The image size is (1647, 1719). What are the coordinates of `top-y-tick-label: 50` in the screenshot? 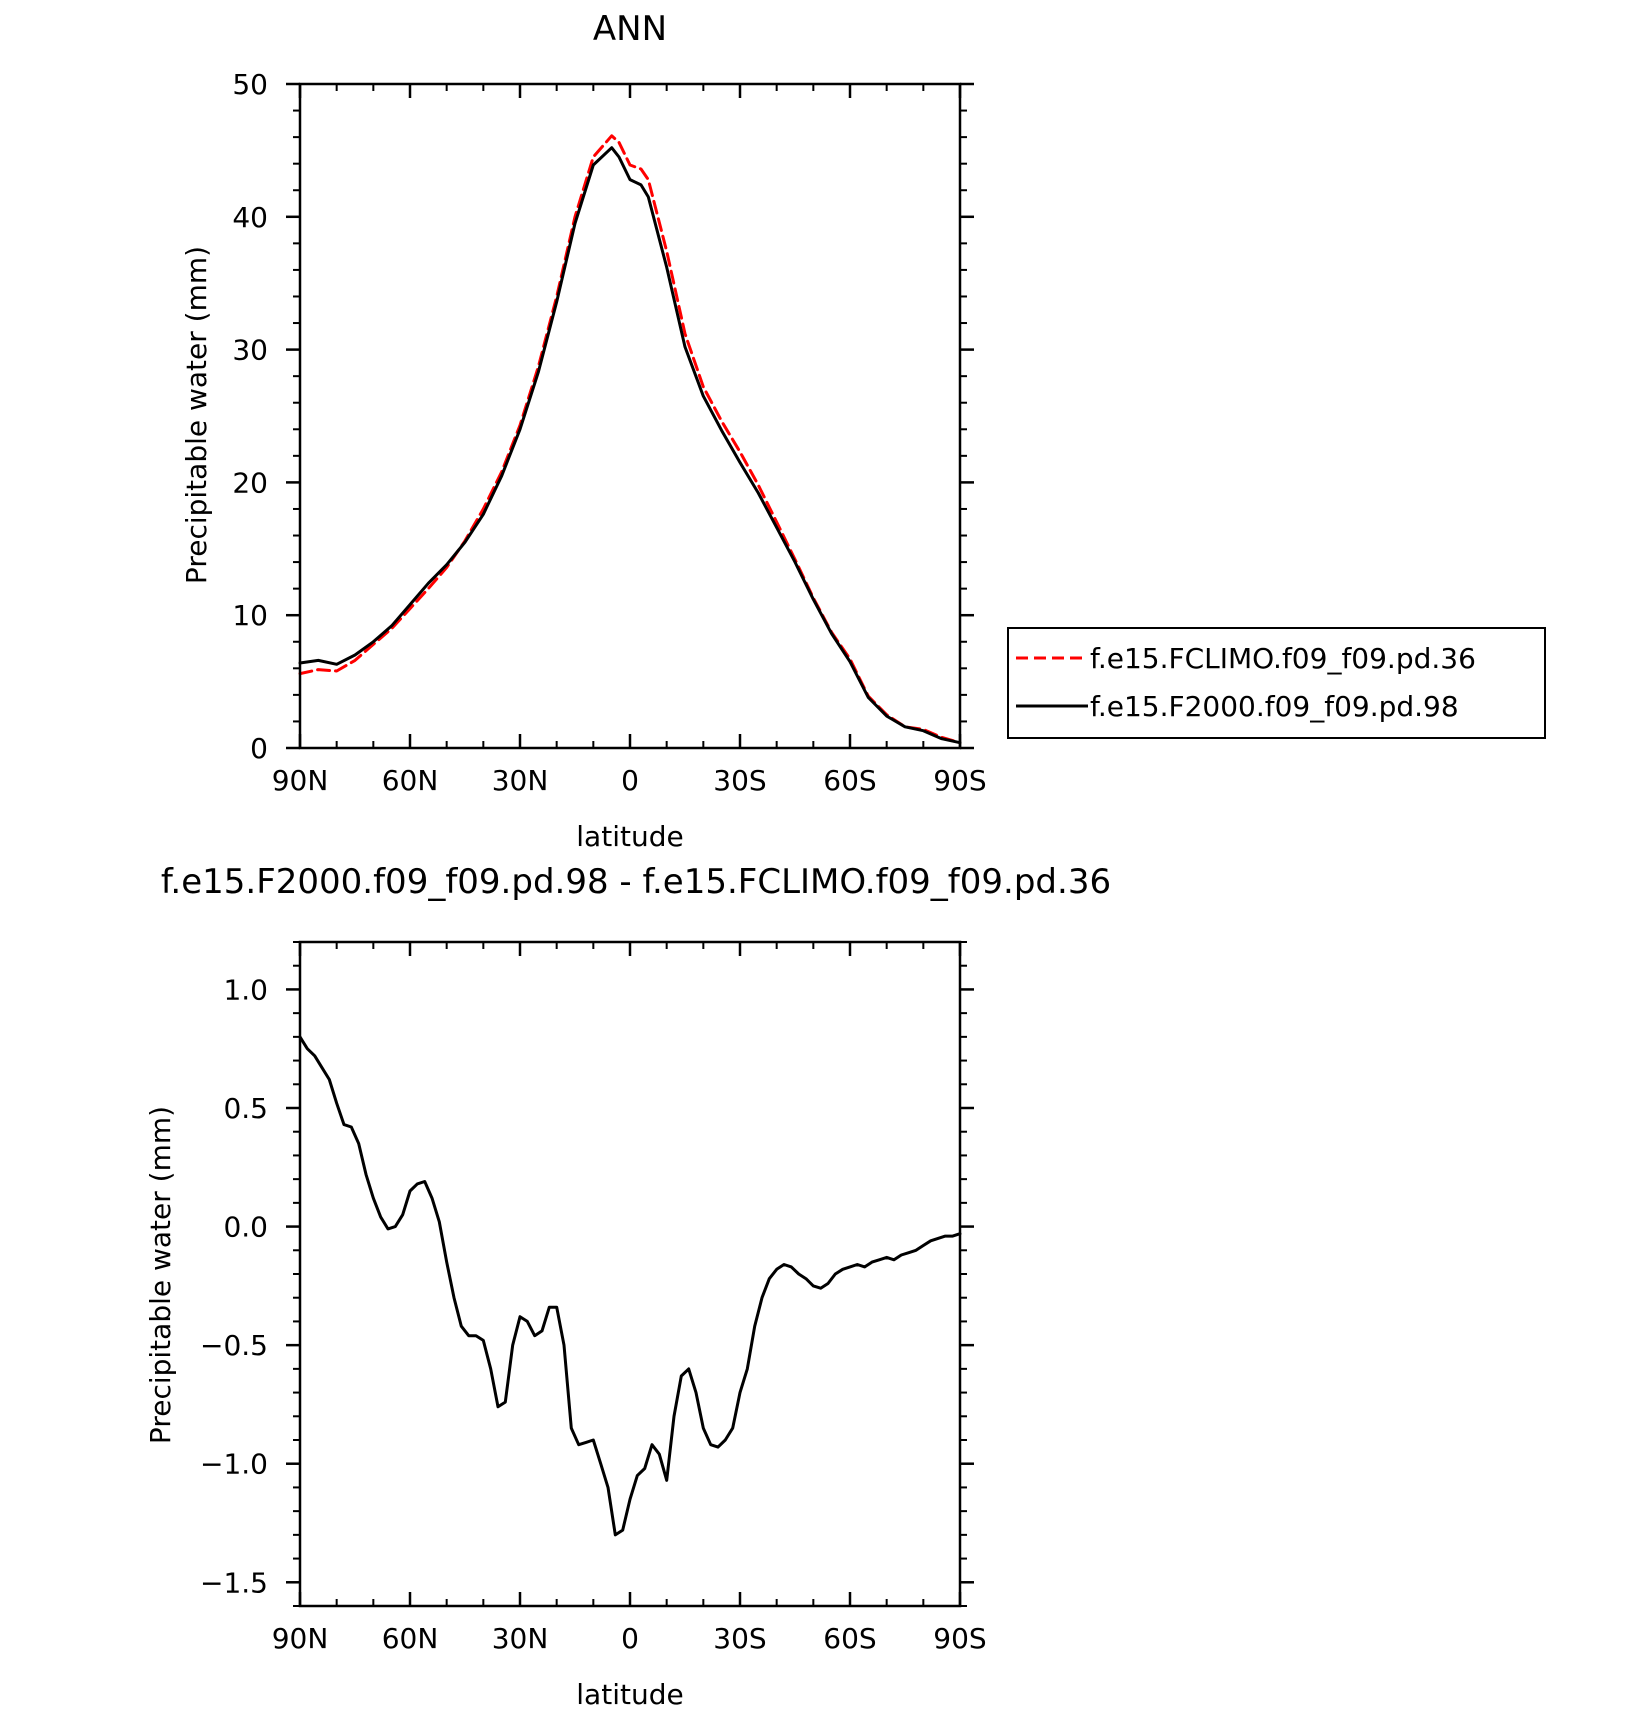 It's located at (250, 84).